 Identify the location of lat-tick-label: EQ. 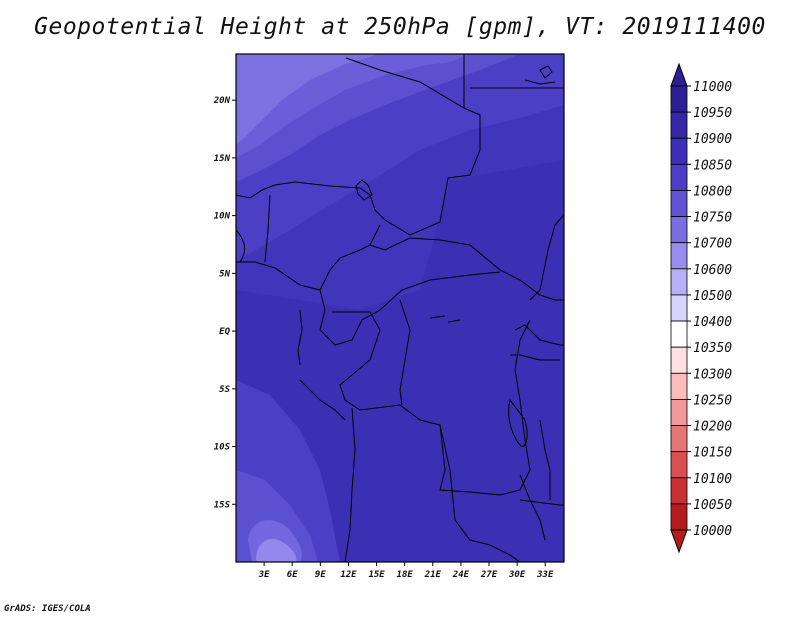
(224, 332).